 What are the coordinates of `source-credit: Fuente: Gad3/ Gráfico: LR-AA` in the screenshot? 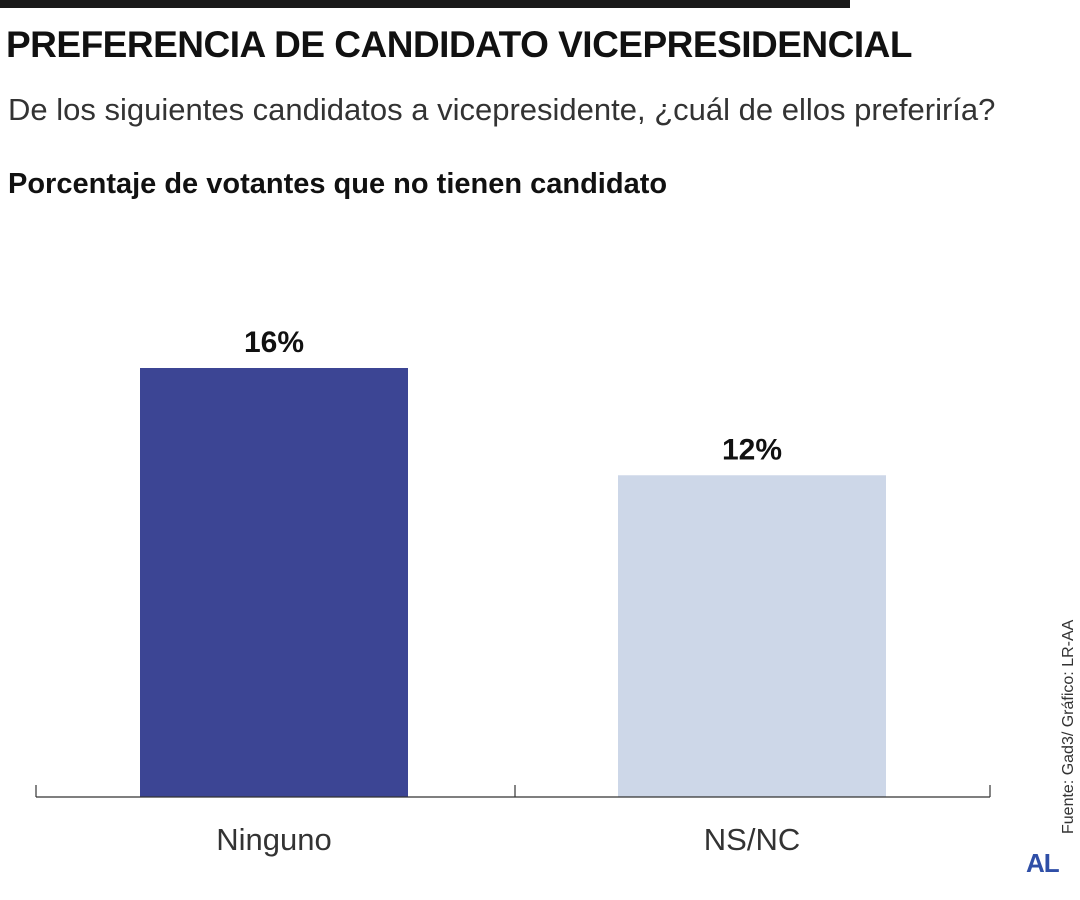 It's located at (1068, 726).